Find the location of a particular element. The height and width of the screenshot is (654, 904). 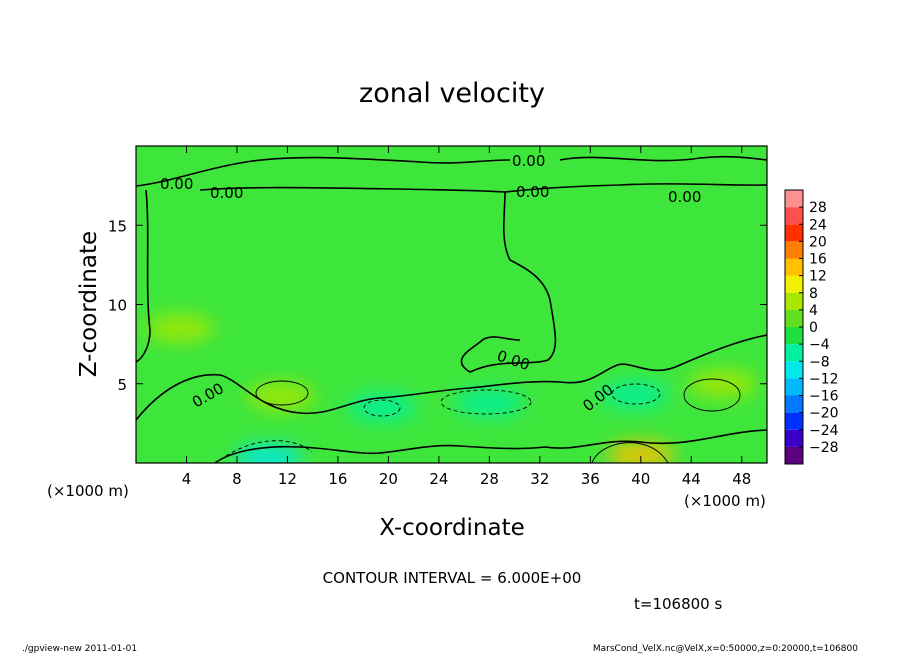

negative-contours is located at coordinates (440, 422).